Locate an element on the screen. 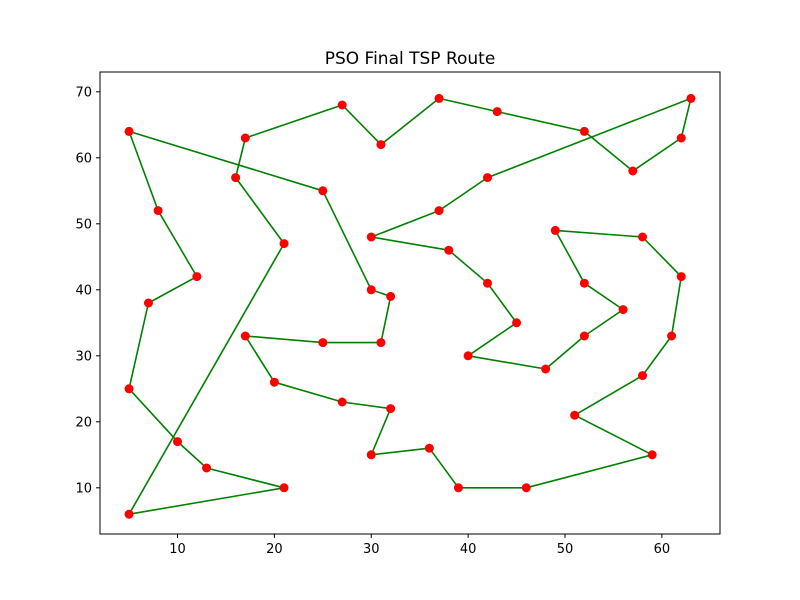  y-axis: 10 20 30 40 50 60 70 is located at coordinates (87, 290).